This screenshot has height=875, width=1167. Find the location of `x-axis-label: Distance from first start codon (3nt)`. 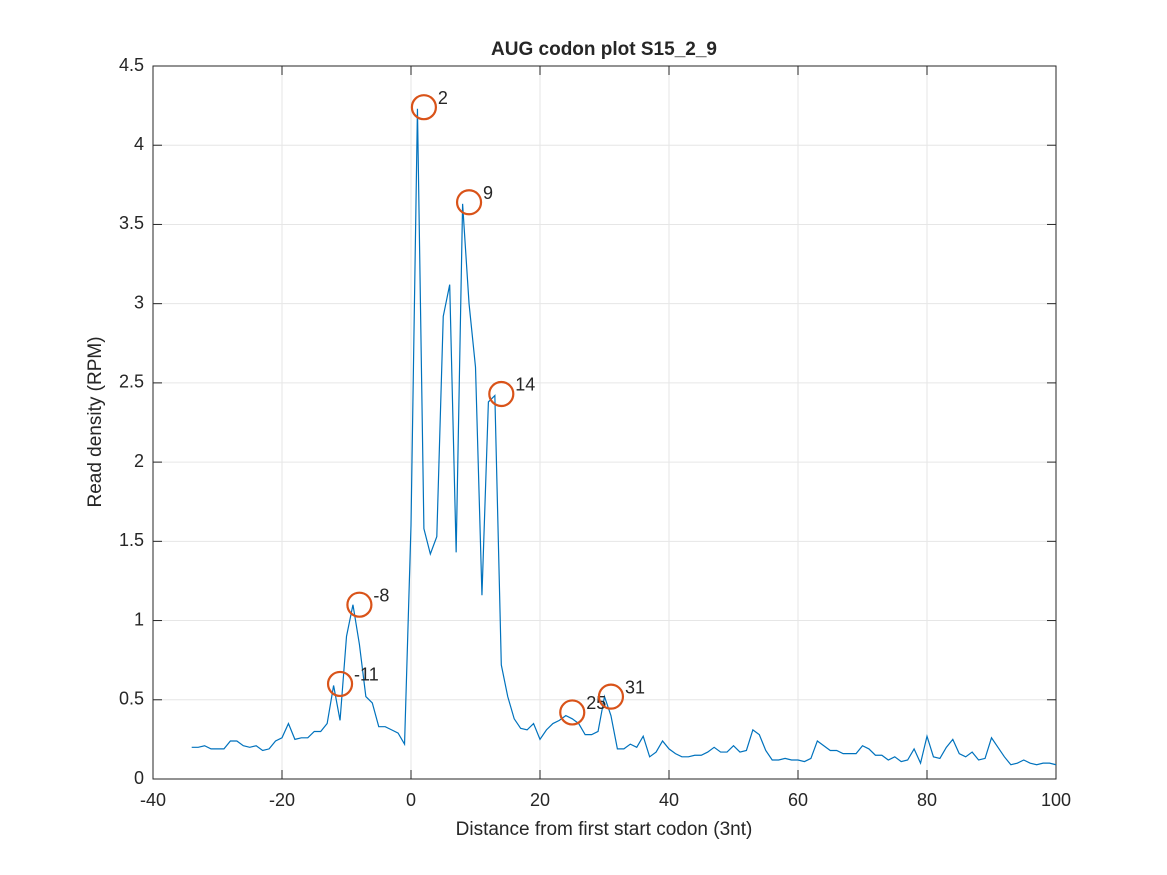

x-axis-label: Distance from first start codon (3nt) is located at coordinates (604, 829).